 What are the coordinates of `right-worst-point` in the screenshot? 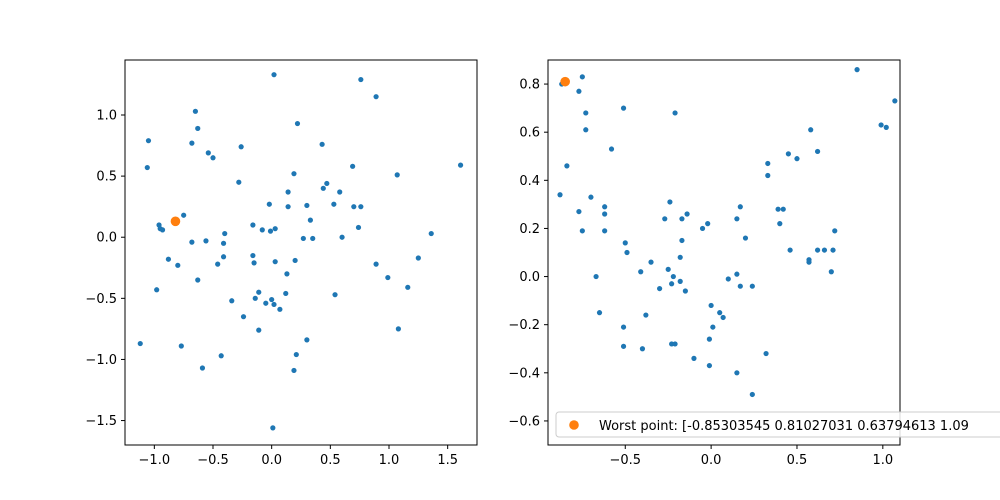 It's located at (565, 81).